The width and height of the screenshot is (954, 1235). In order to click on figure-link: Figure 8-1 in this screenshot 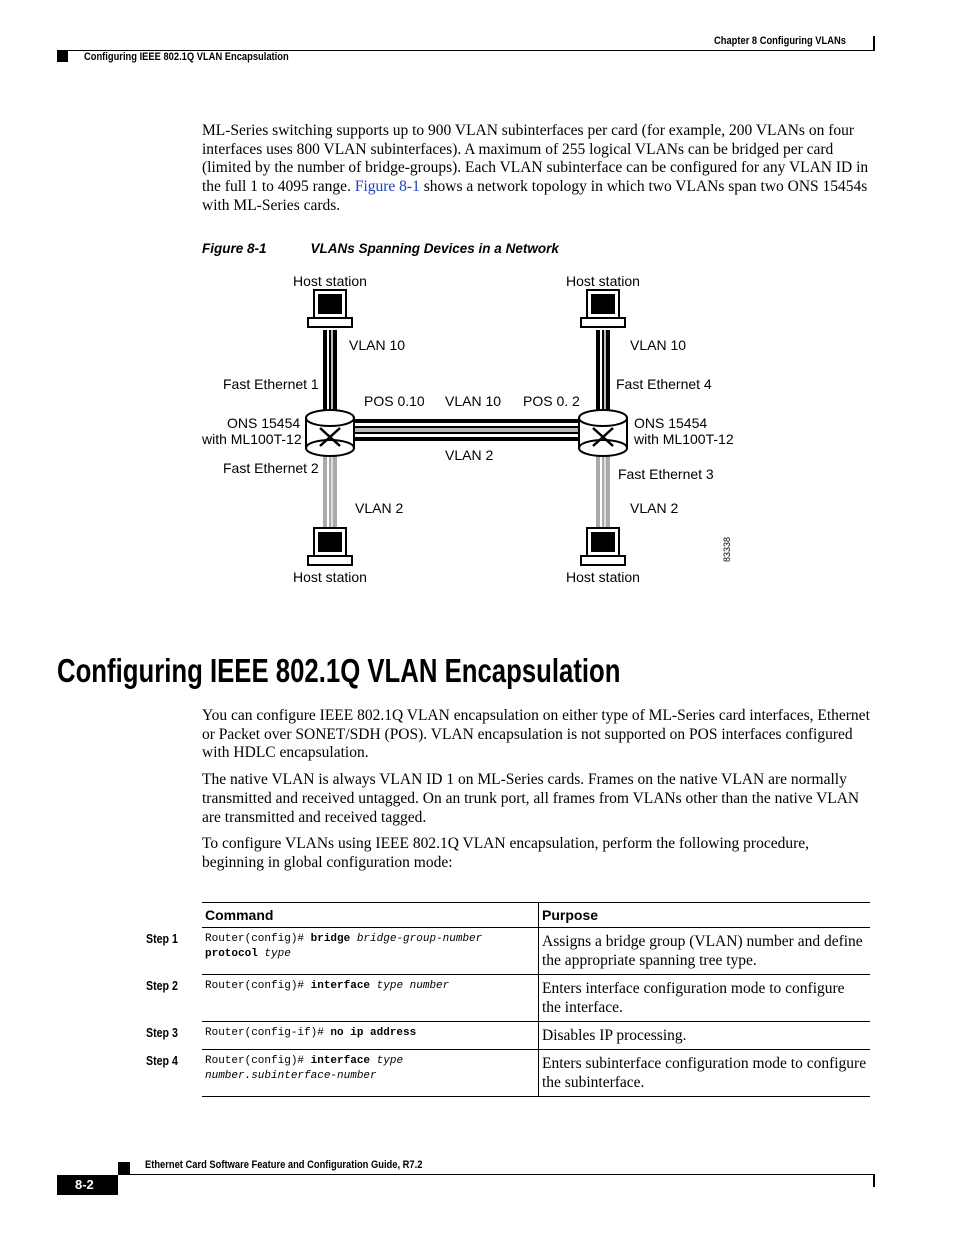, I will do `click(387, 187)`.